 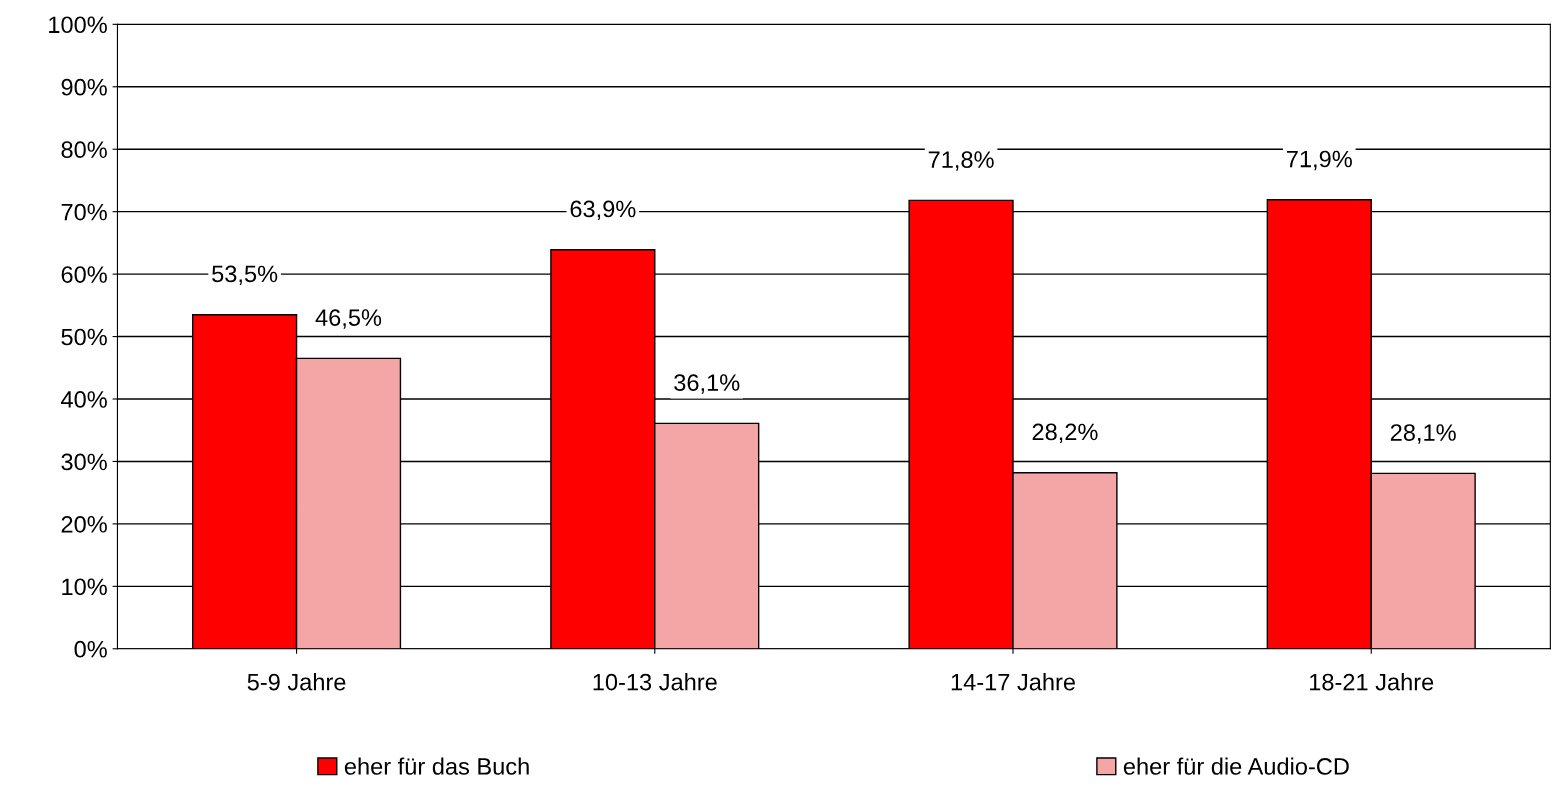 What do you see at coordinates (84, 462) in the screenshot?
I see `y-tick-label: 30%` at bounding box center [84, 462].